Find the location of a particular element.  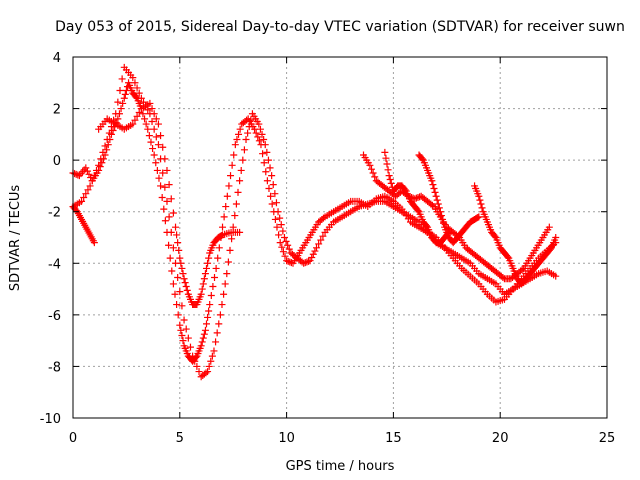

y-tick-label: 4 is located at coordinates (57, 58).